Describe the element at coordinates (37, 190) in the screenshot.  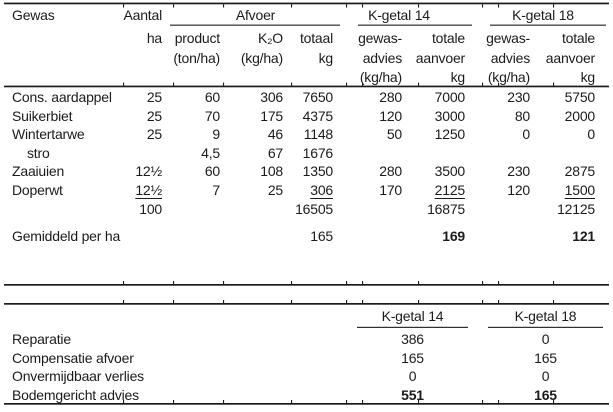
I see `gewas-cell: Doperwt` at that location.